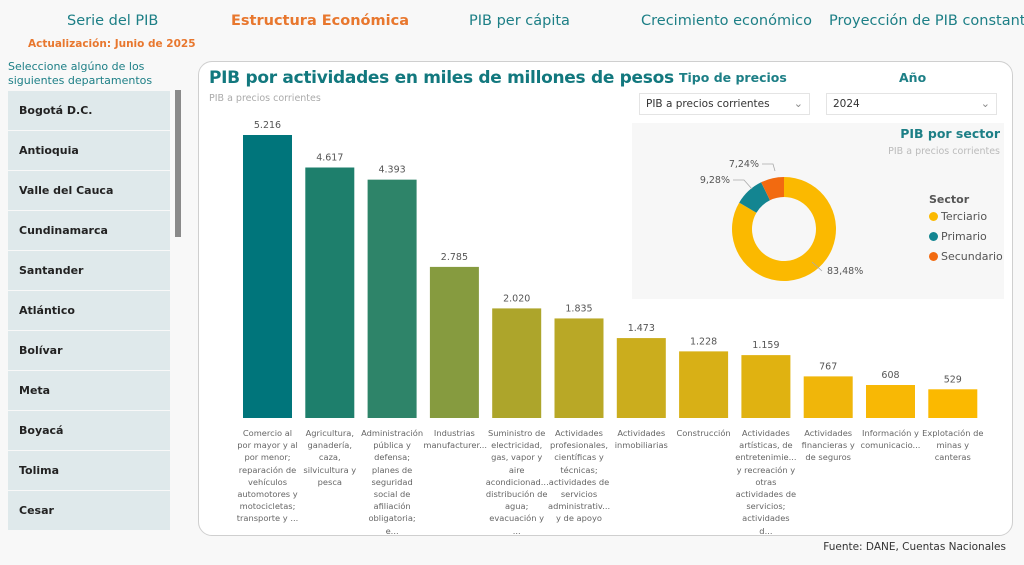 Image resolution: width=1024 pixels, height=565 pixels. Describe the element at coordinates (641, 439) in the screenshot. I see `x-axis-label: Actividades inmobiliarias` at that location.